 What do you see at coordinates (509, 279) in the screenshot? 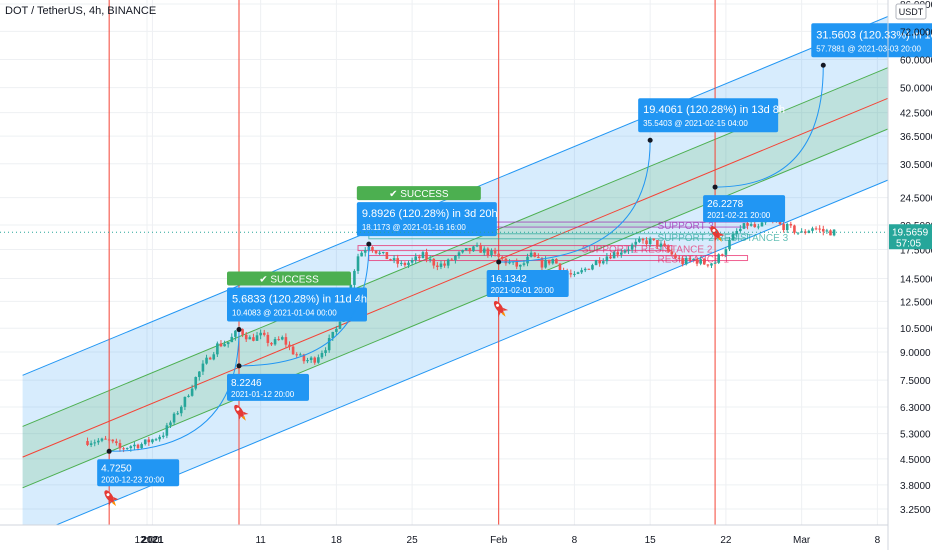
I see `start-callout-price: 16.1342` at bounding box center [509, 279].